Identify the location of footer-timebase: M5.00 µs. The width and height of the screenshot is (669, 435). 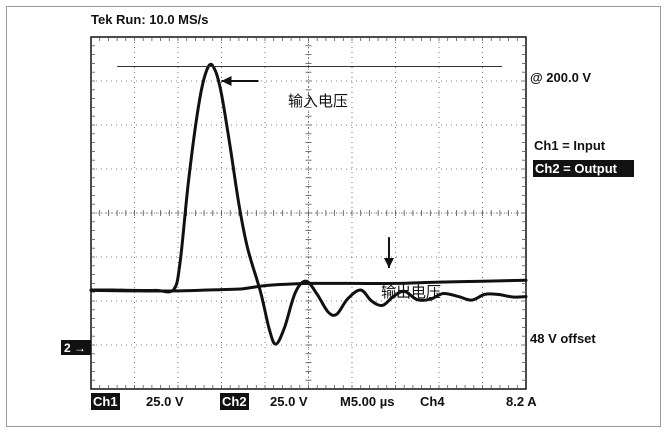
(367, 401).